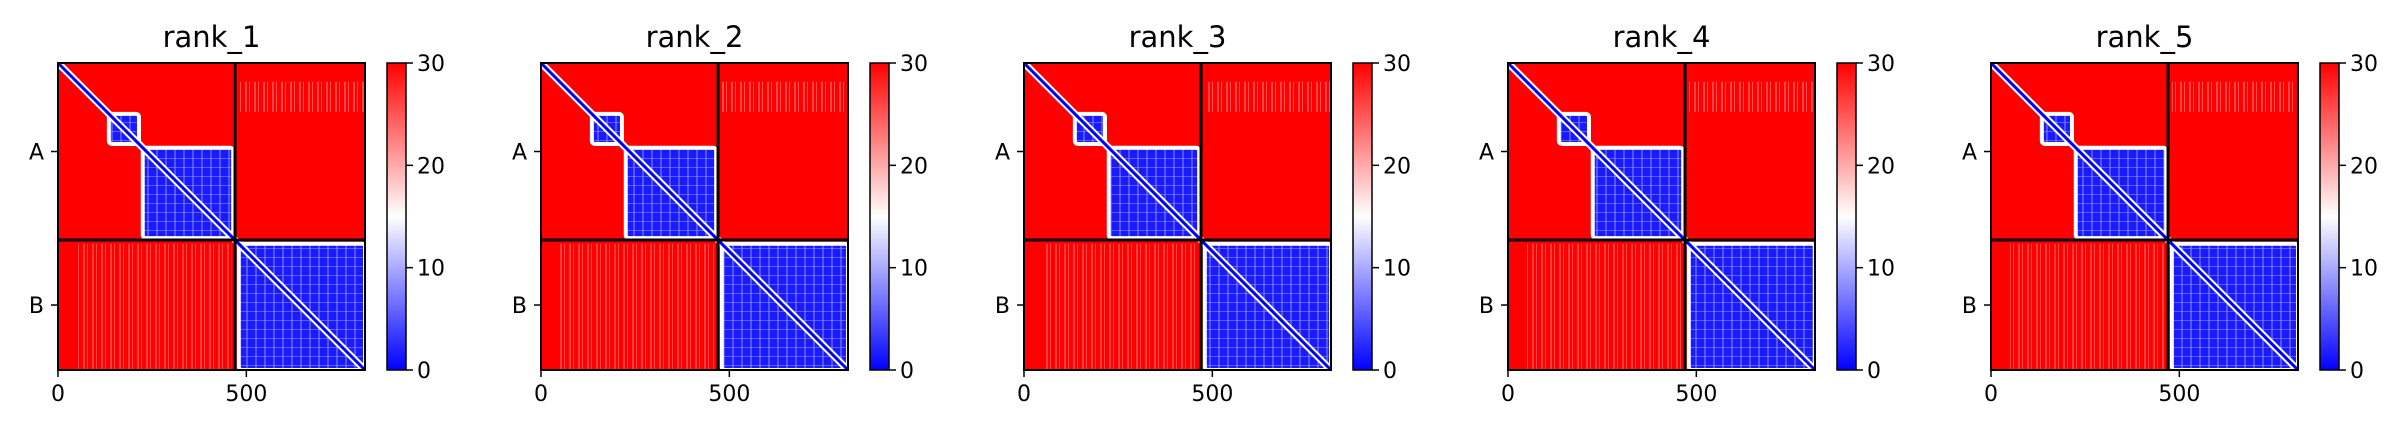 The height and width of the screenshot is (438, 2401). I want to click on panel-title: rank_5, so click(2145, 37).